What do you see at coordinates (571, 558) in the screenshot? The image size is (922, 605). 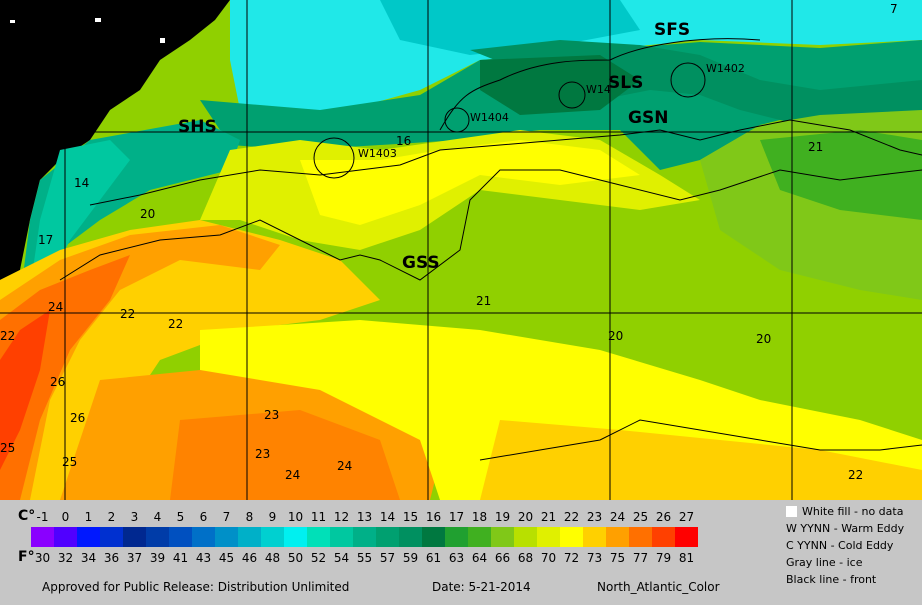 I see `fahrenheit-tick: 72` at bounding box center [571, 558].